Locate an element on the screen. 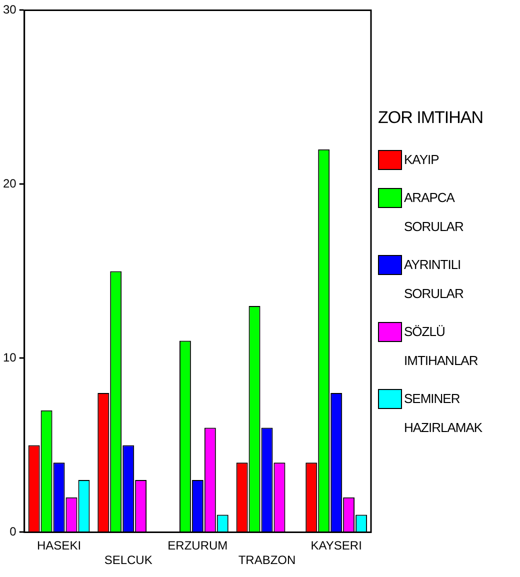 The image size is (520, 577). x-tick-label: ERZURUM is located at coordinates (198, 545).